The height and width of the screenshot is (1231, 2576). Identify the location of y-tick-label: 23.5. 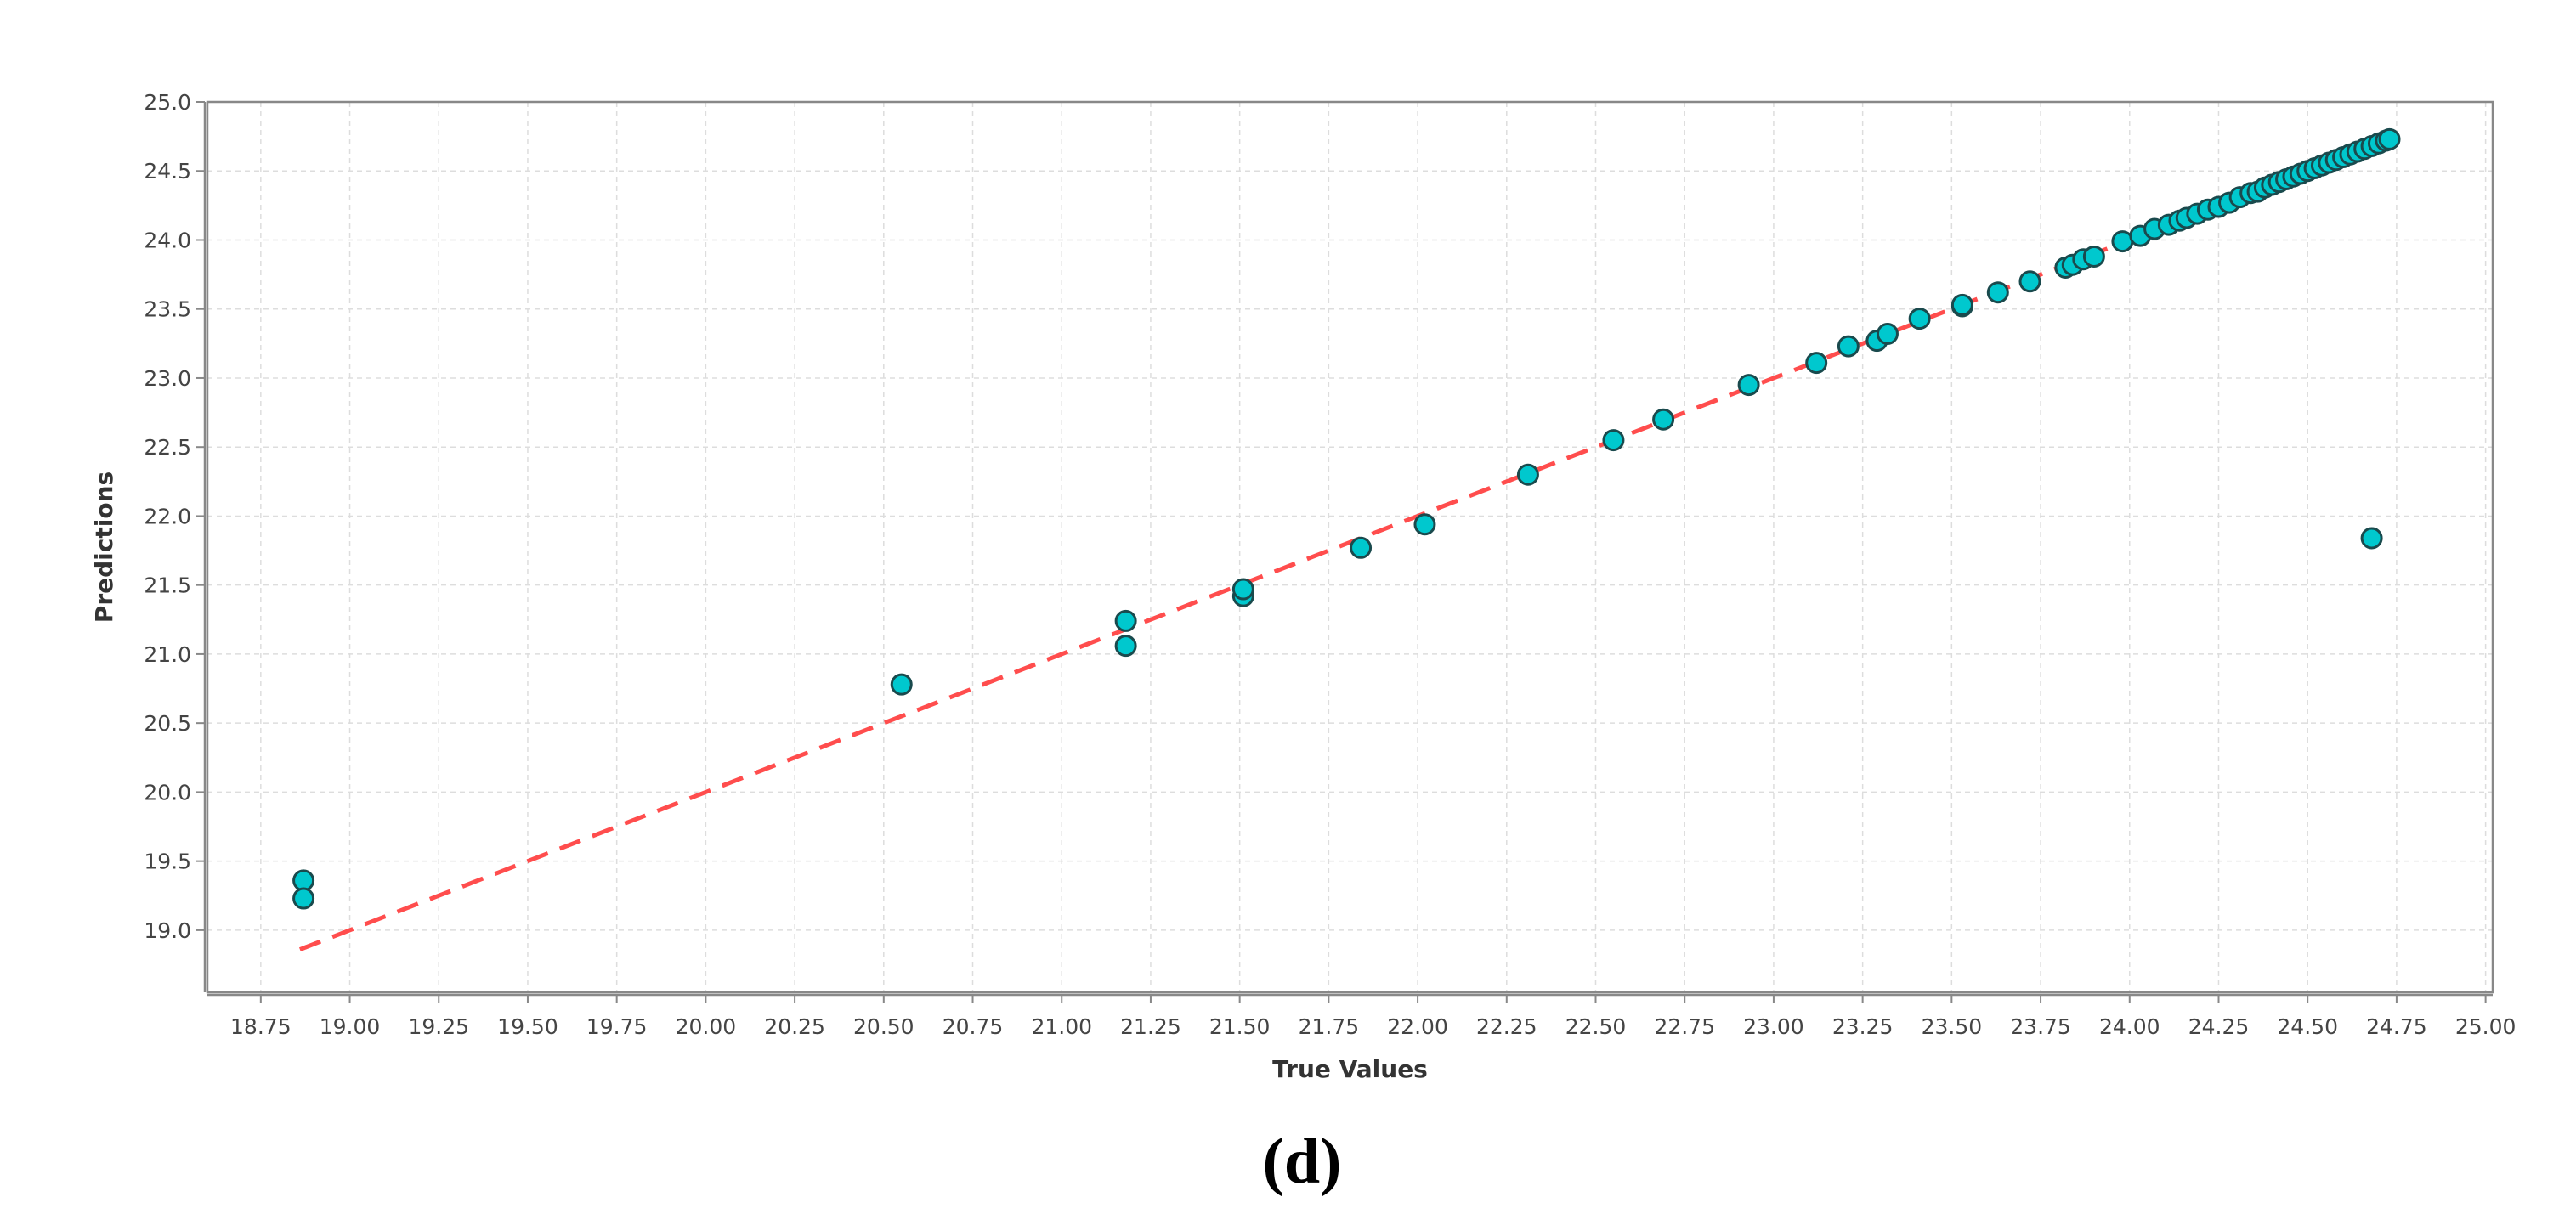
(167, 309).